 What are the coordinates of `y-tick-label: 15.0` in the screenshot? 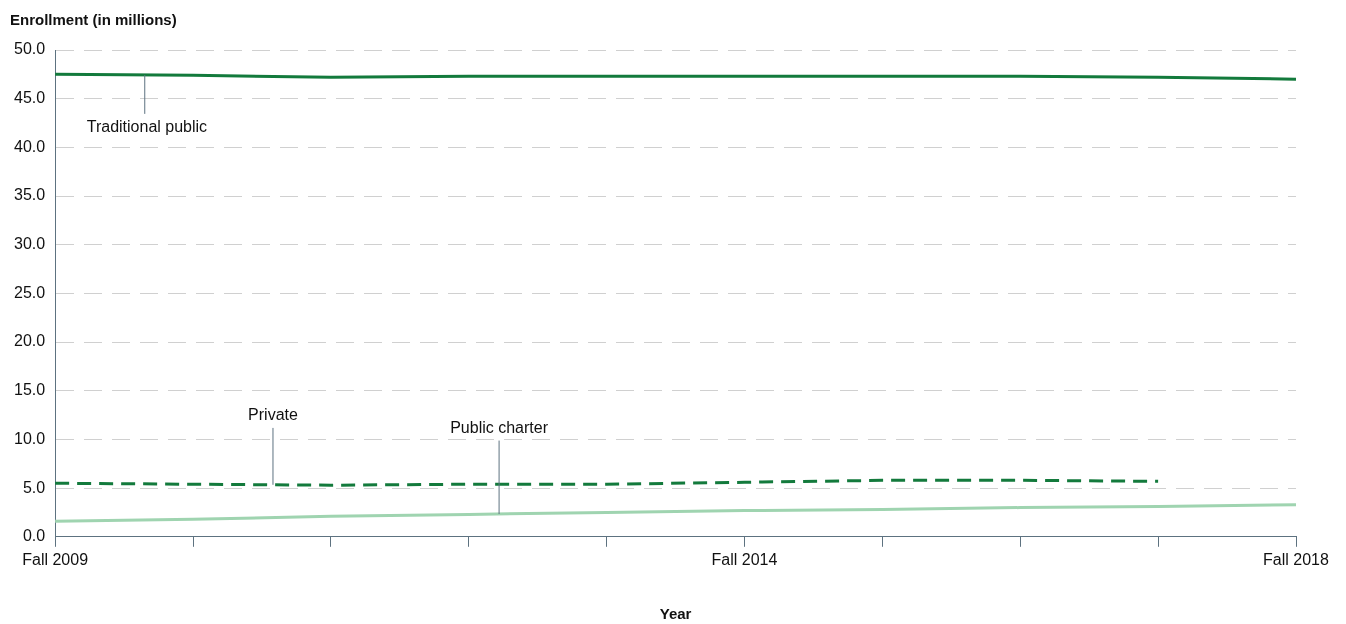 It's located at (30, 390).